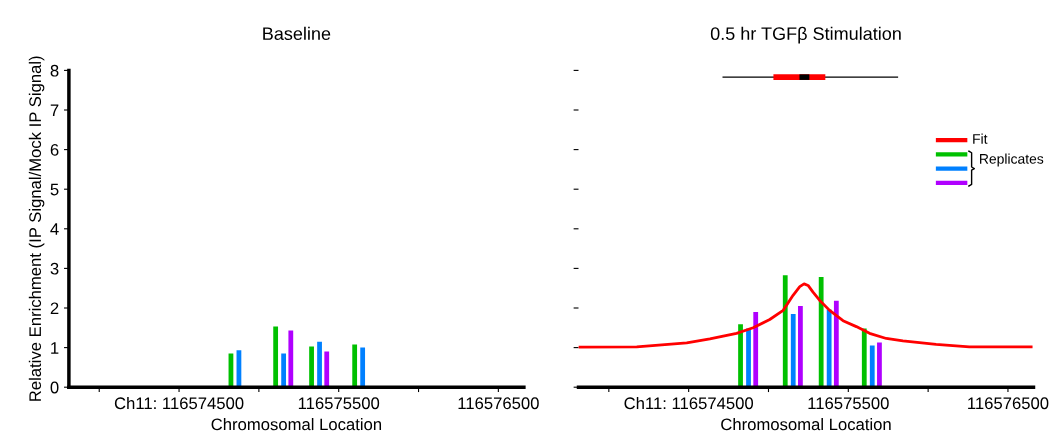 The height and width of the screenshot is (440, 1060). Describe the element at coordinates (55, 348) in the screenshot. I see `y-tick-label: 1` at that location.